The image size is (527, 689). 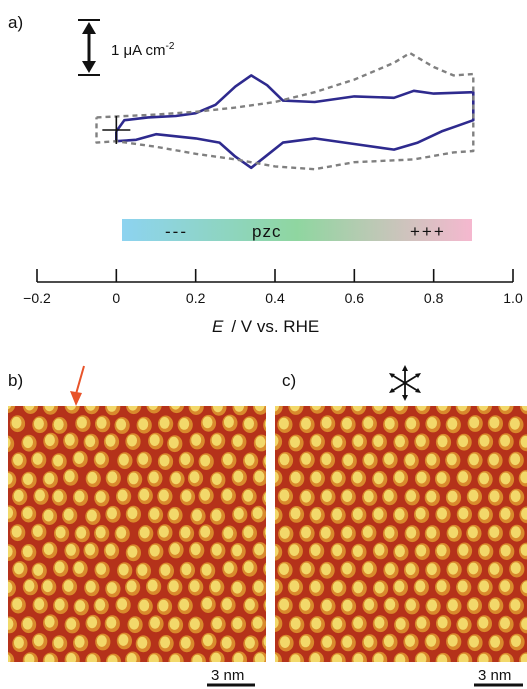 I want to click on x-tick-label: 0.8, so click(x=434, y=298).